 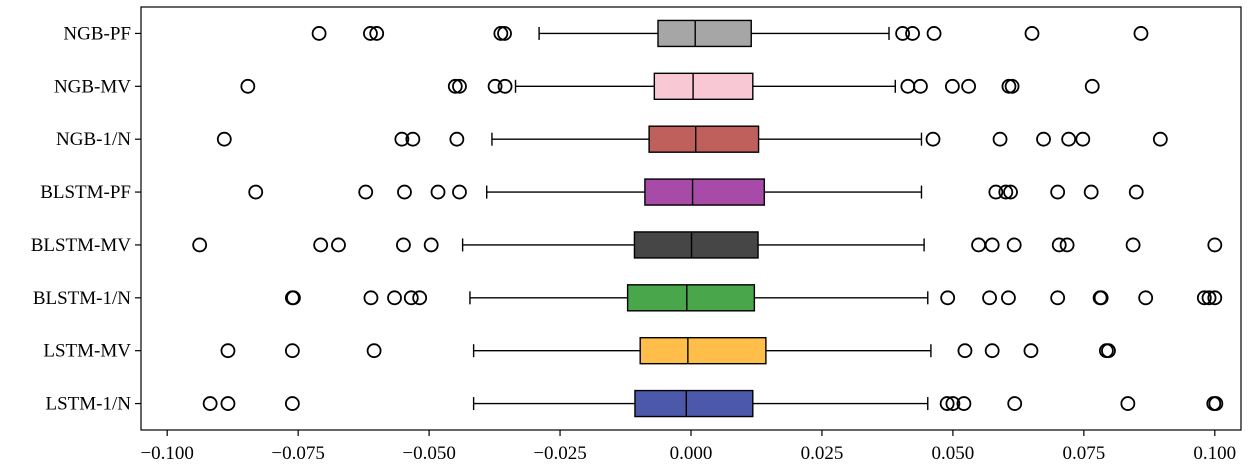 What do you see at coordinates (559, 453) in the screenshot?
I see `x-tick-label: −0.025` at bounding box center [559, 453].